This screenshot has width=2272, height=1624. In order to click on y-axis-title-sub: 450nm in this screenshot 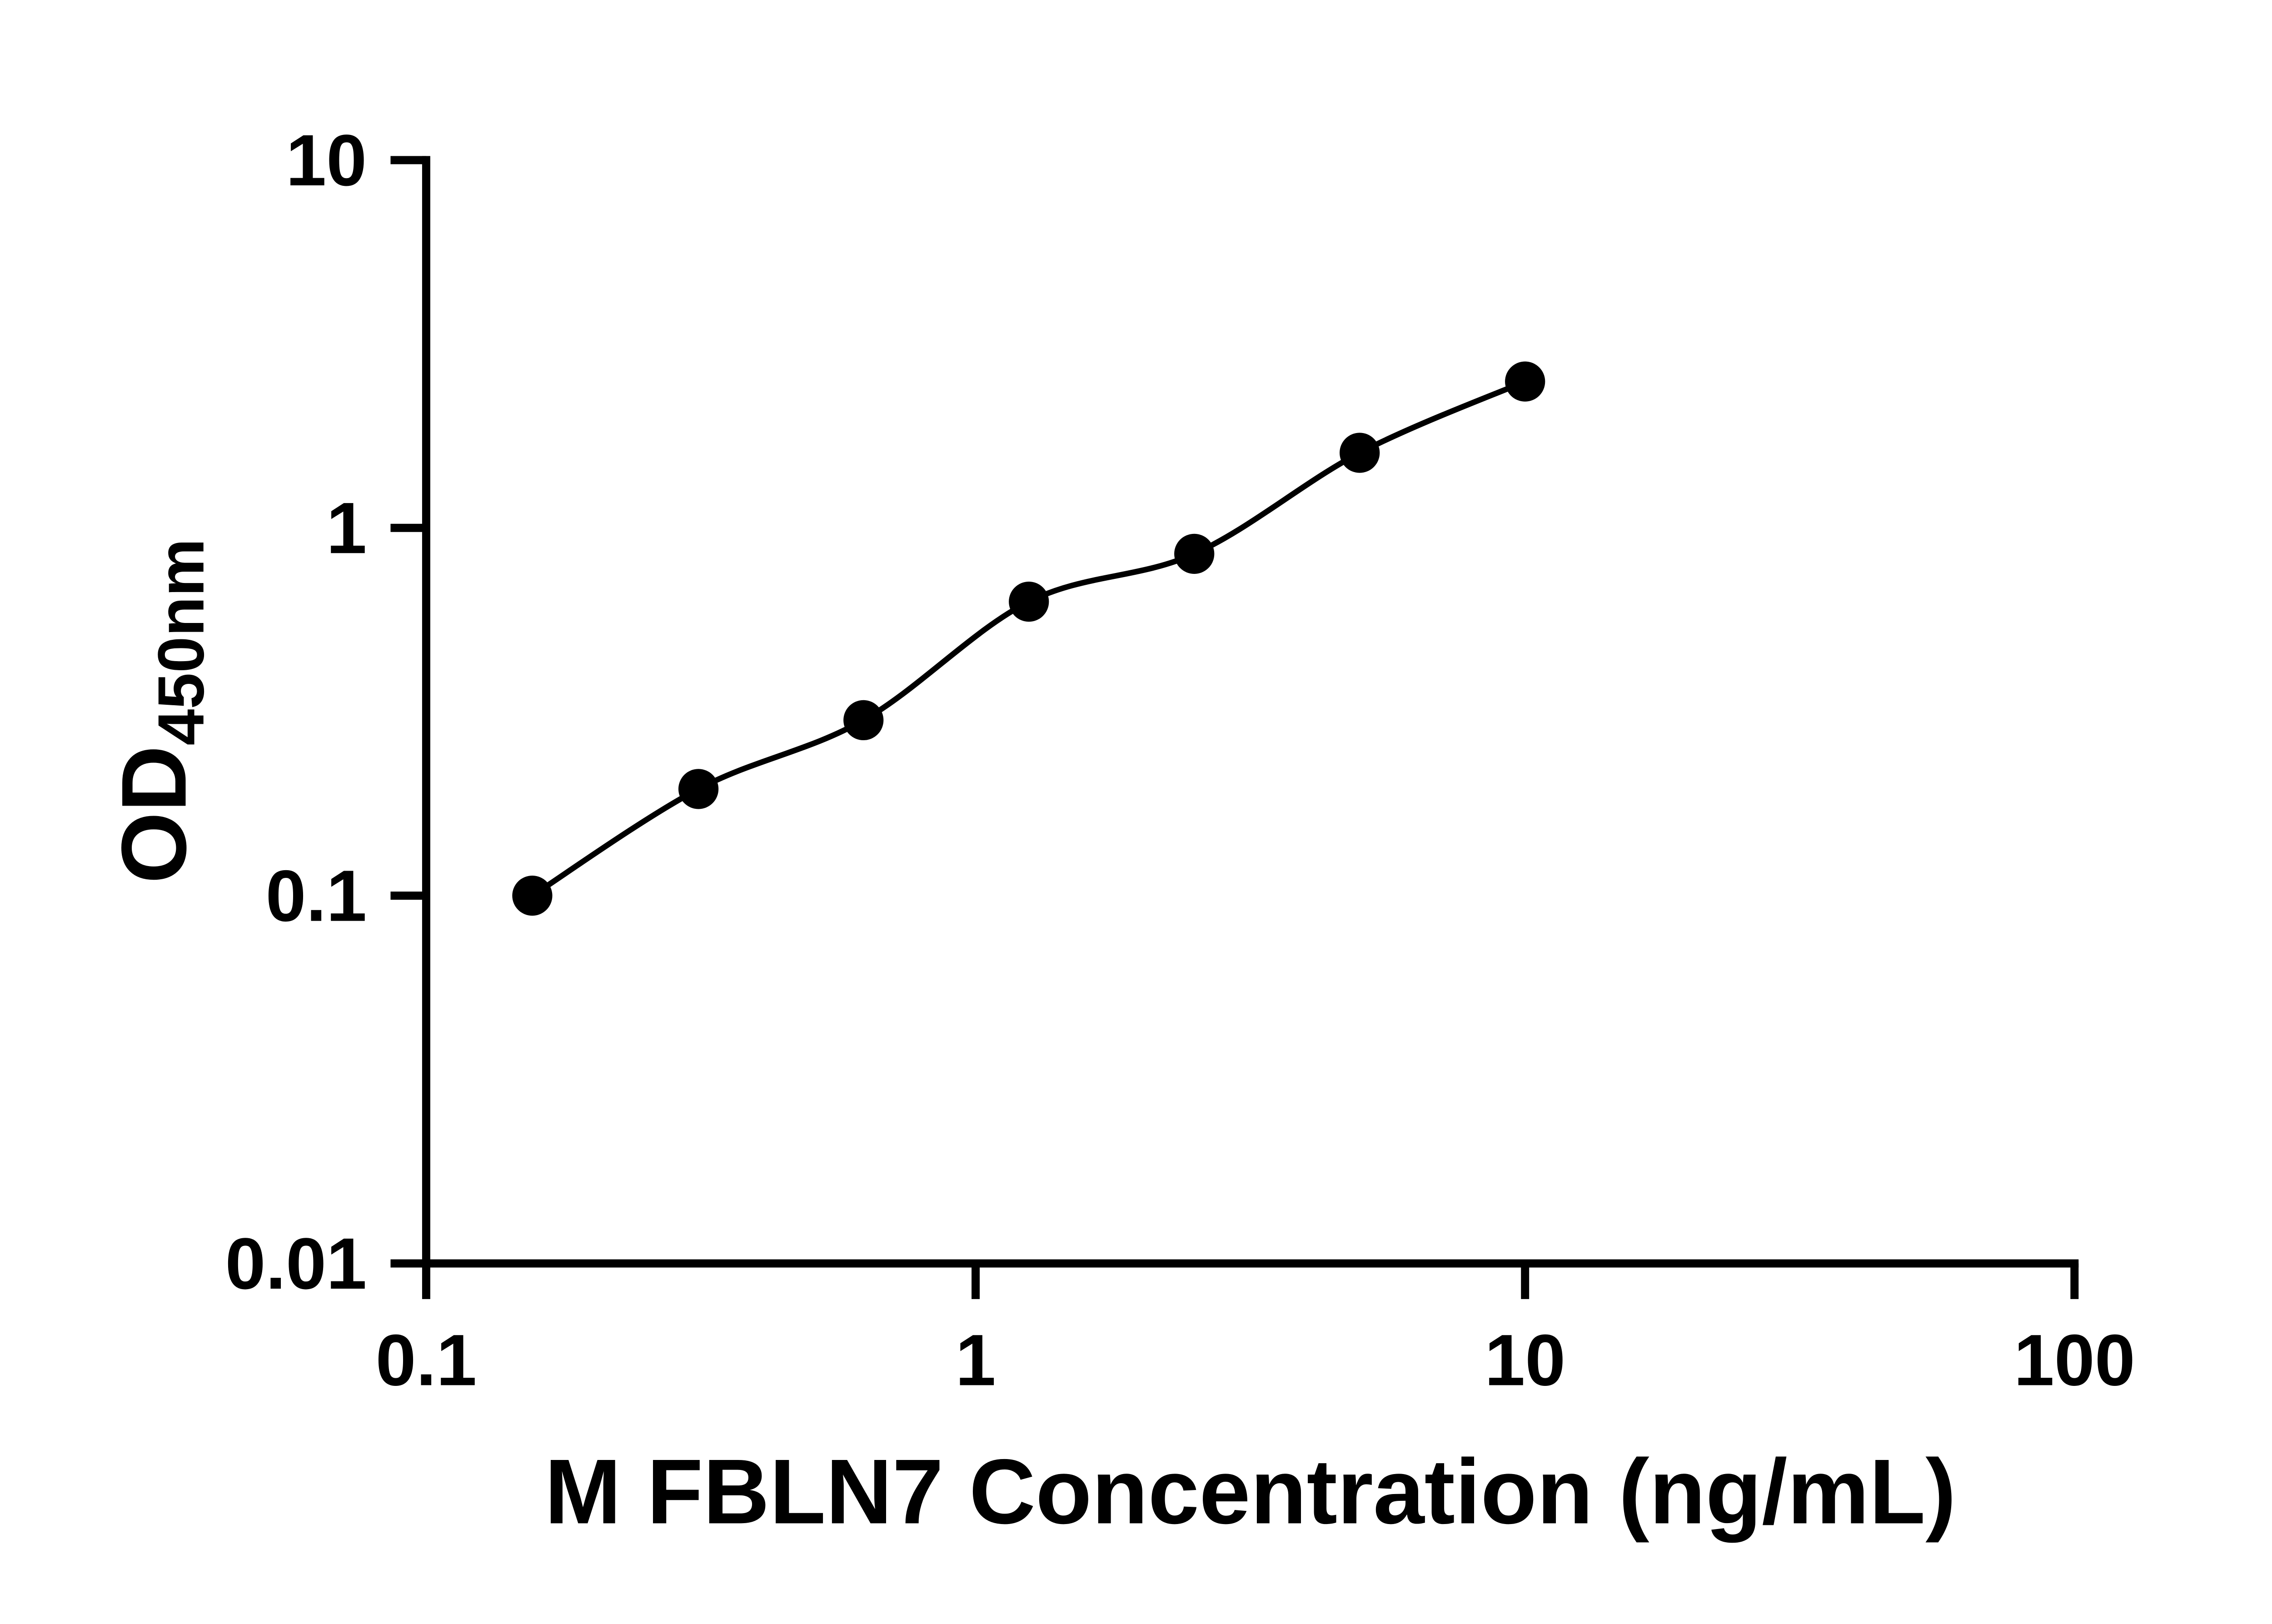, I will do `click(181, 642)`.